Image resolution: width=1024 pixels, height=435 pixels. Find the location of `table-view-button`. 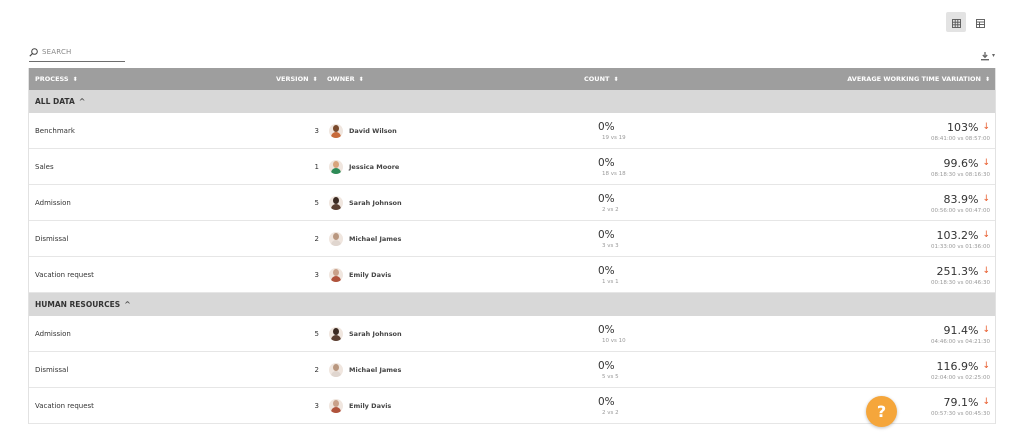

table-view-button is located at coordinates (980, 22).